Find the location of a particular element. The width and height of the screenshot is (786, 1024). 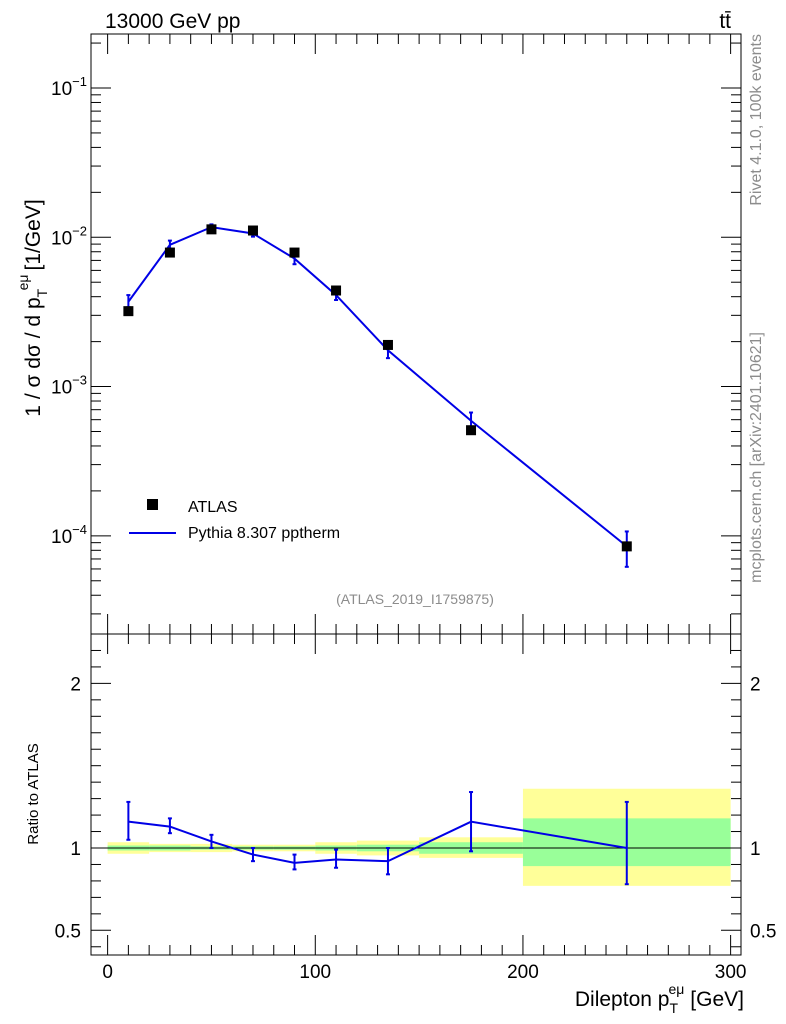

y-tick-label-exp: −3 is located at coordinates (79, 380).